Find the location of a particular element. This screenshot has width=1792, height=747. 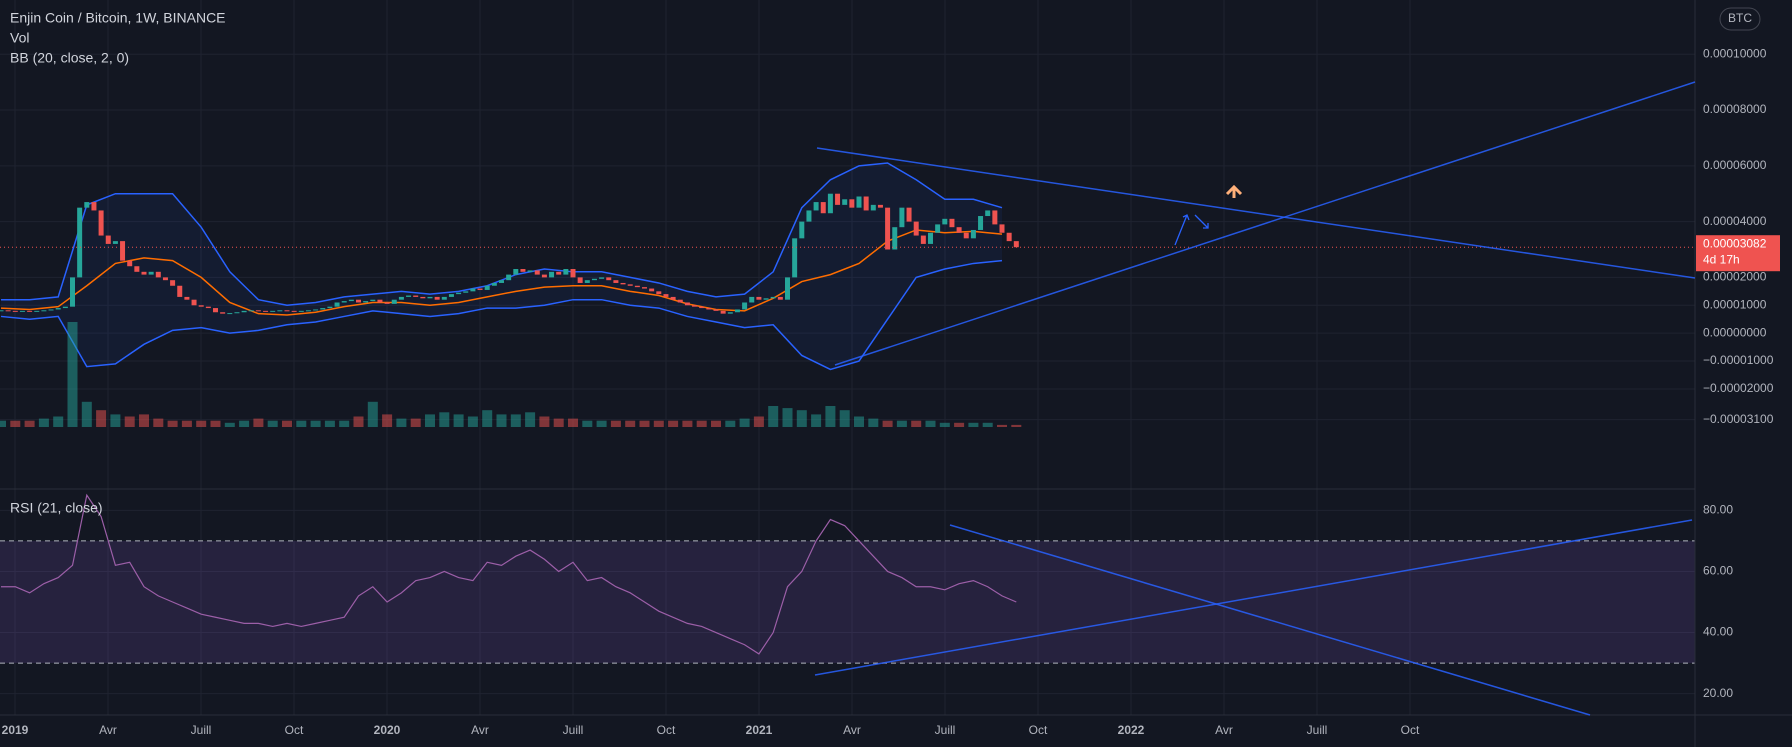

indicator-label: Vol is located at coordinates (19, 38).